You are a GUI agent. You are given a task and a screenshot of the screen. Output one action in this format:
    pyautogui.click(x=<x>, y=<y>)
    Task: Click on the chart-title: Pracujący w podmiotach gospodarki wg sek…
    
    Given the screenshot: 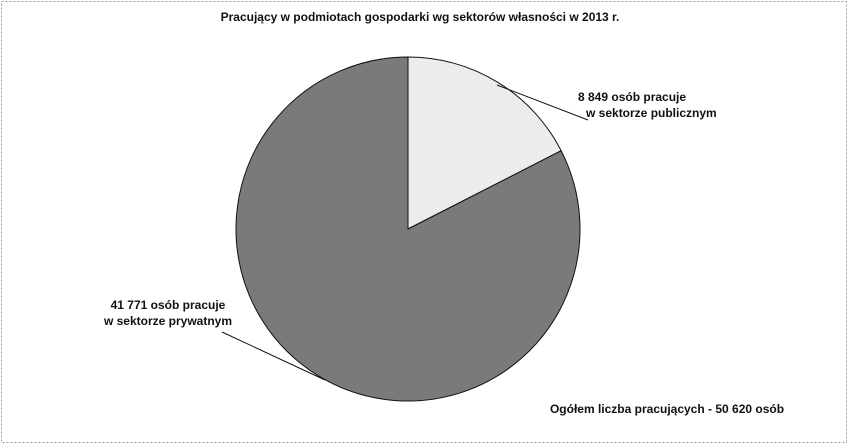 What is the action you would take?
    pyautogui.click(x=420, y=17)
    